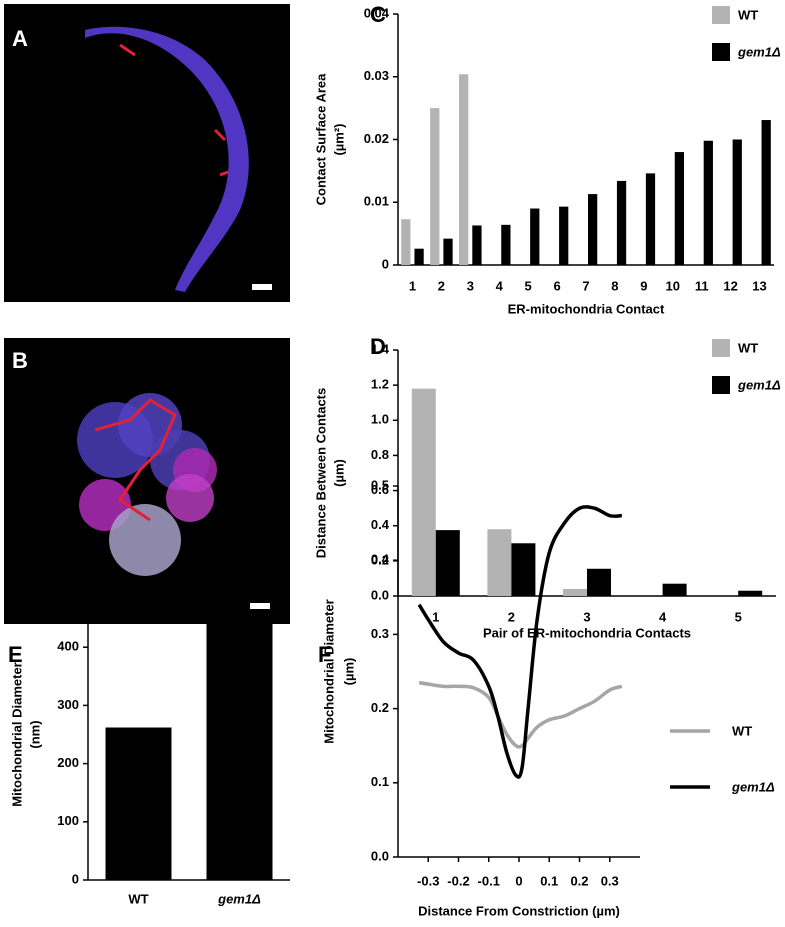 This screenshot has height=927, width=785. What do you see at coordinates (376, 201) in the screenshot?
I see `y-tick-label: 0.01` at bounding box center [376, 201].